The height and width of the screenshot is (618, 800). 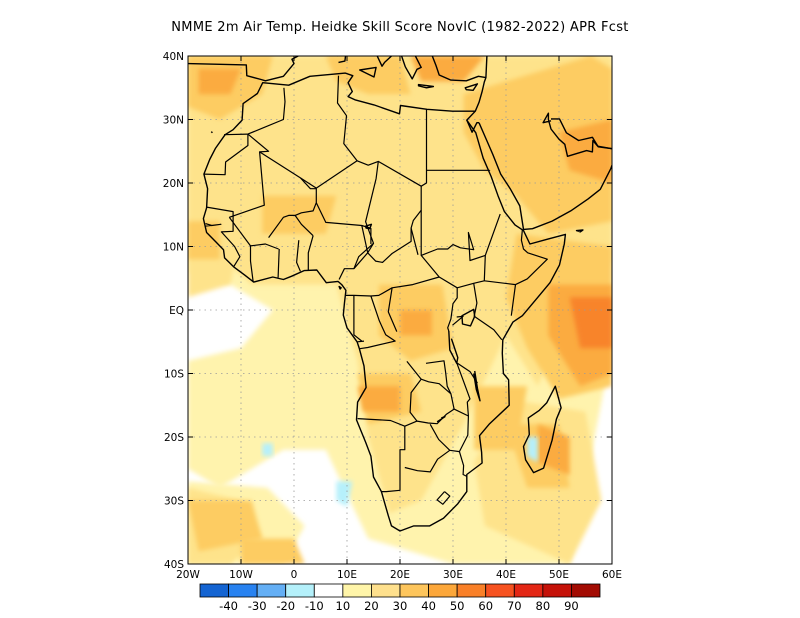 I want to click on socotra, so click(x=579, y=231).